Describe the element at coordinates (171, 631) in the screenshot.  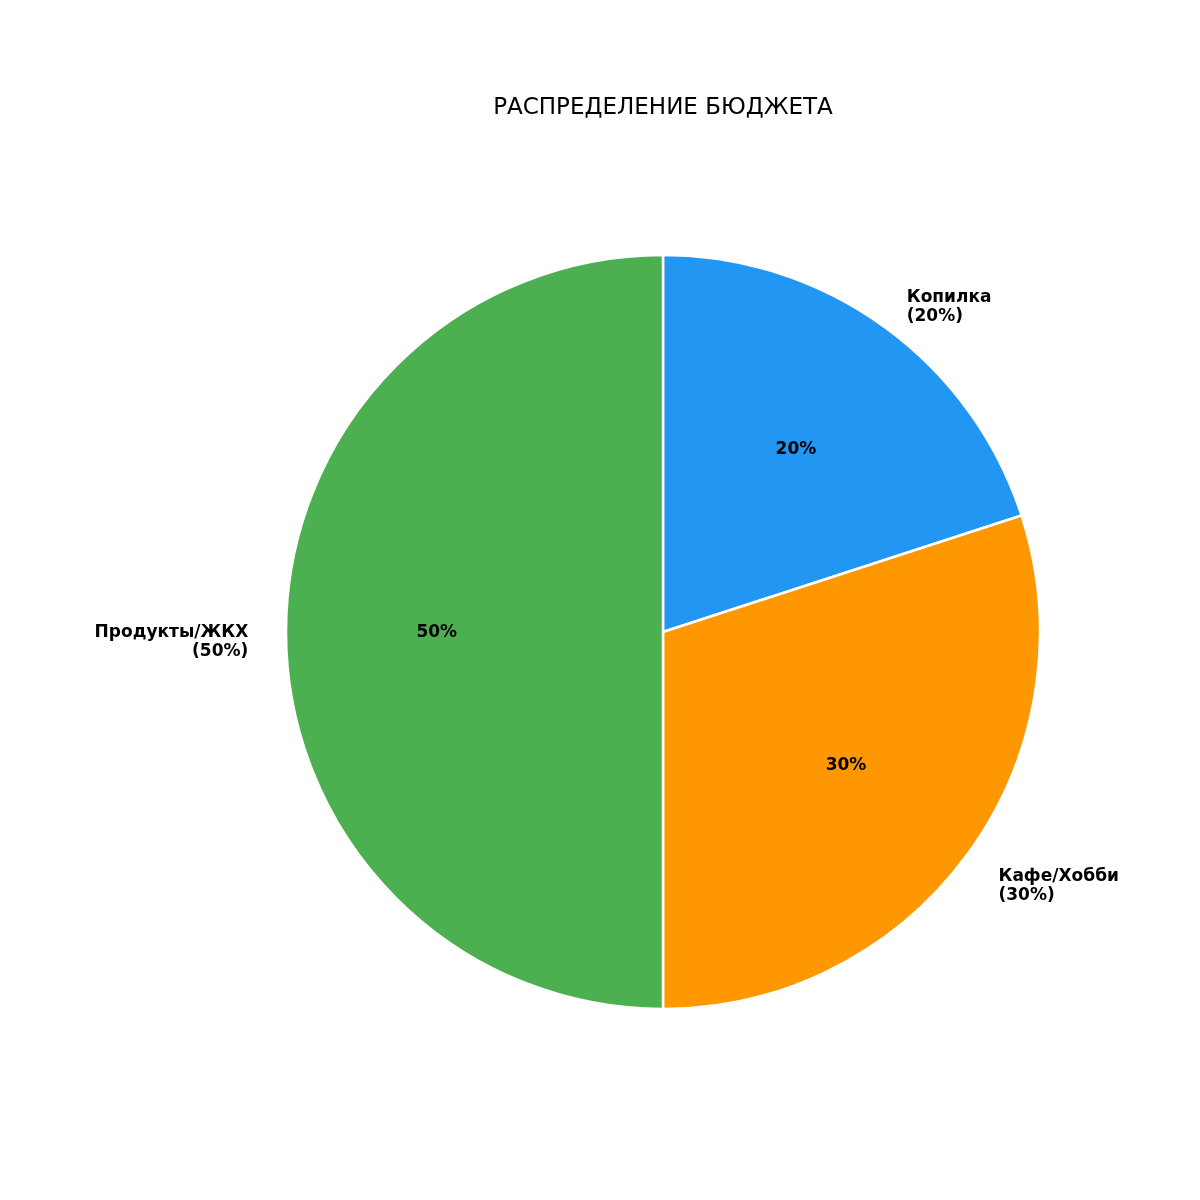
I see `slice-label: Продукты/ЖКХ` at that location.